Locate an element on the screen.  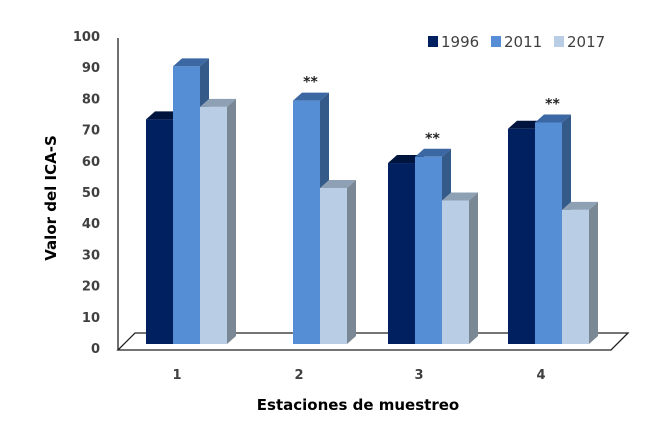
legend-item-2011: 2011 is located at coordinates (516, 42).